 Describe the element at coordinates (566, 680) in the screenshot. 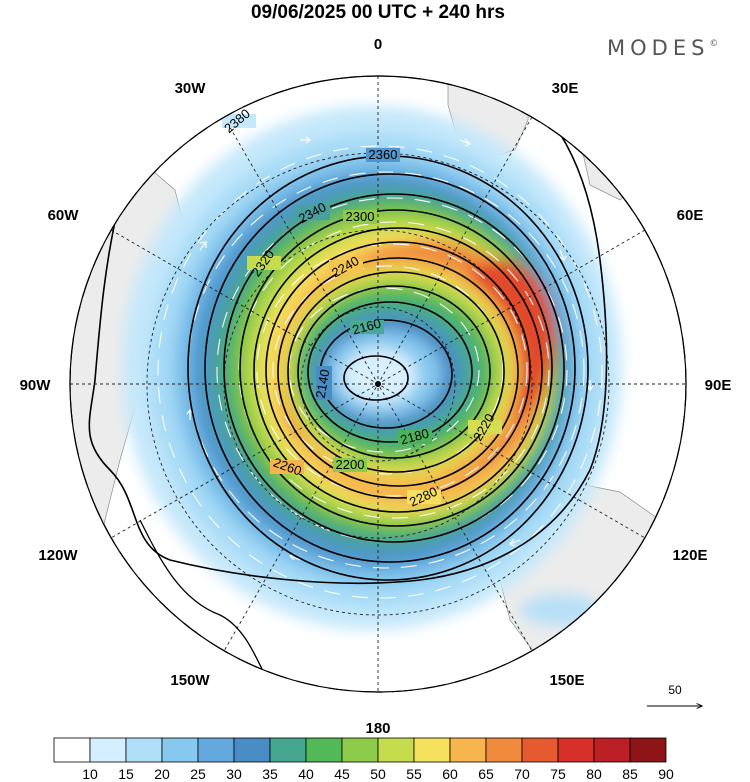

I see `lon-label-150e: 150E` at that location.